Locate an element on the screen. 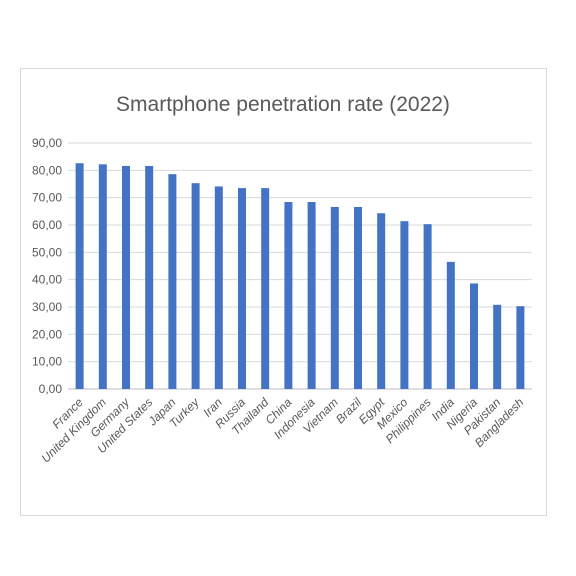 The width and height of the screenshot is (576, 576). bar-pakistan is located at coordinates (497, 346).